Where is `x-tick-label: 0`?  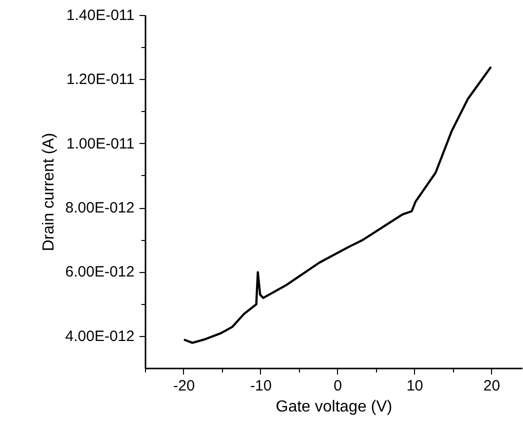 x-tick-label: 0 is located at coordinates (338, 386).